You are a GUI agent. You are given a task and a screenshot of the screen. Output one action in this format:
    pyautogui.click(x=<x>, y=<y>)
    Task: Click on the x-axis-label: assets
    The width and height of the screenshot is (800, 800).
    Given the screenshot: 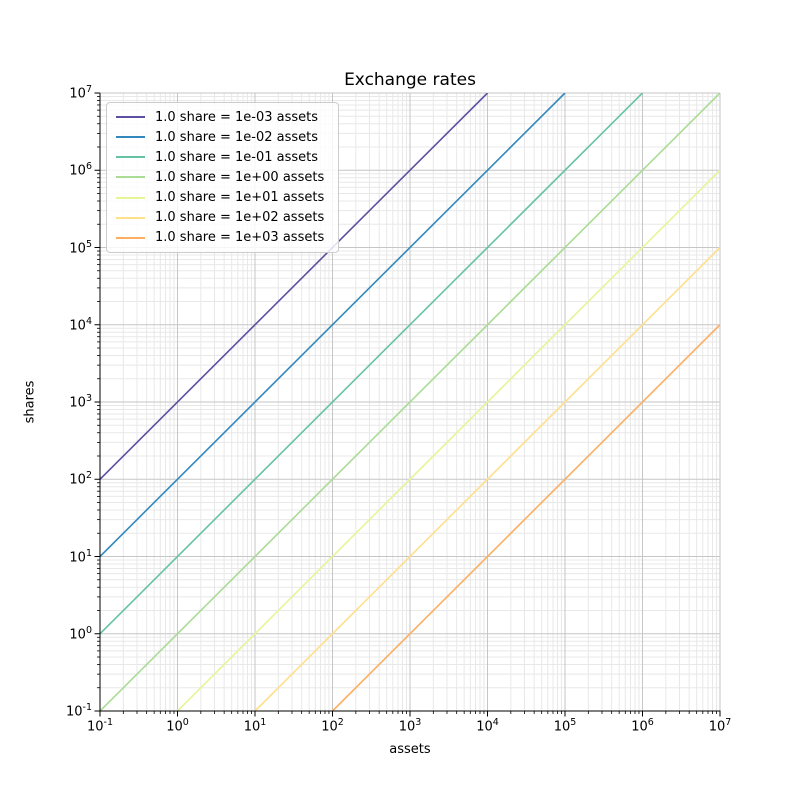 What is the action you would take?
    pyautogui.click(x=410, y=749)
    